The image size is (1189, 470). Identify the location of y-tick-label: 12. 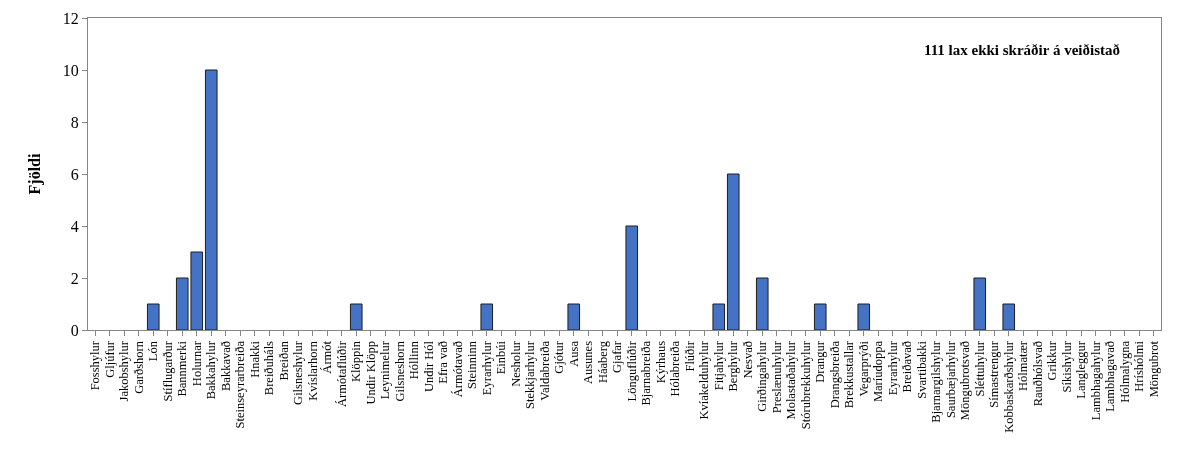
(70, 18).